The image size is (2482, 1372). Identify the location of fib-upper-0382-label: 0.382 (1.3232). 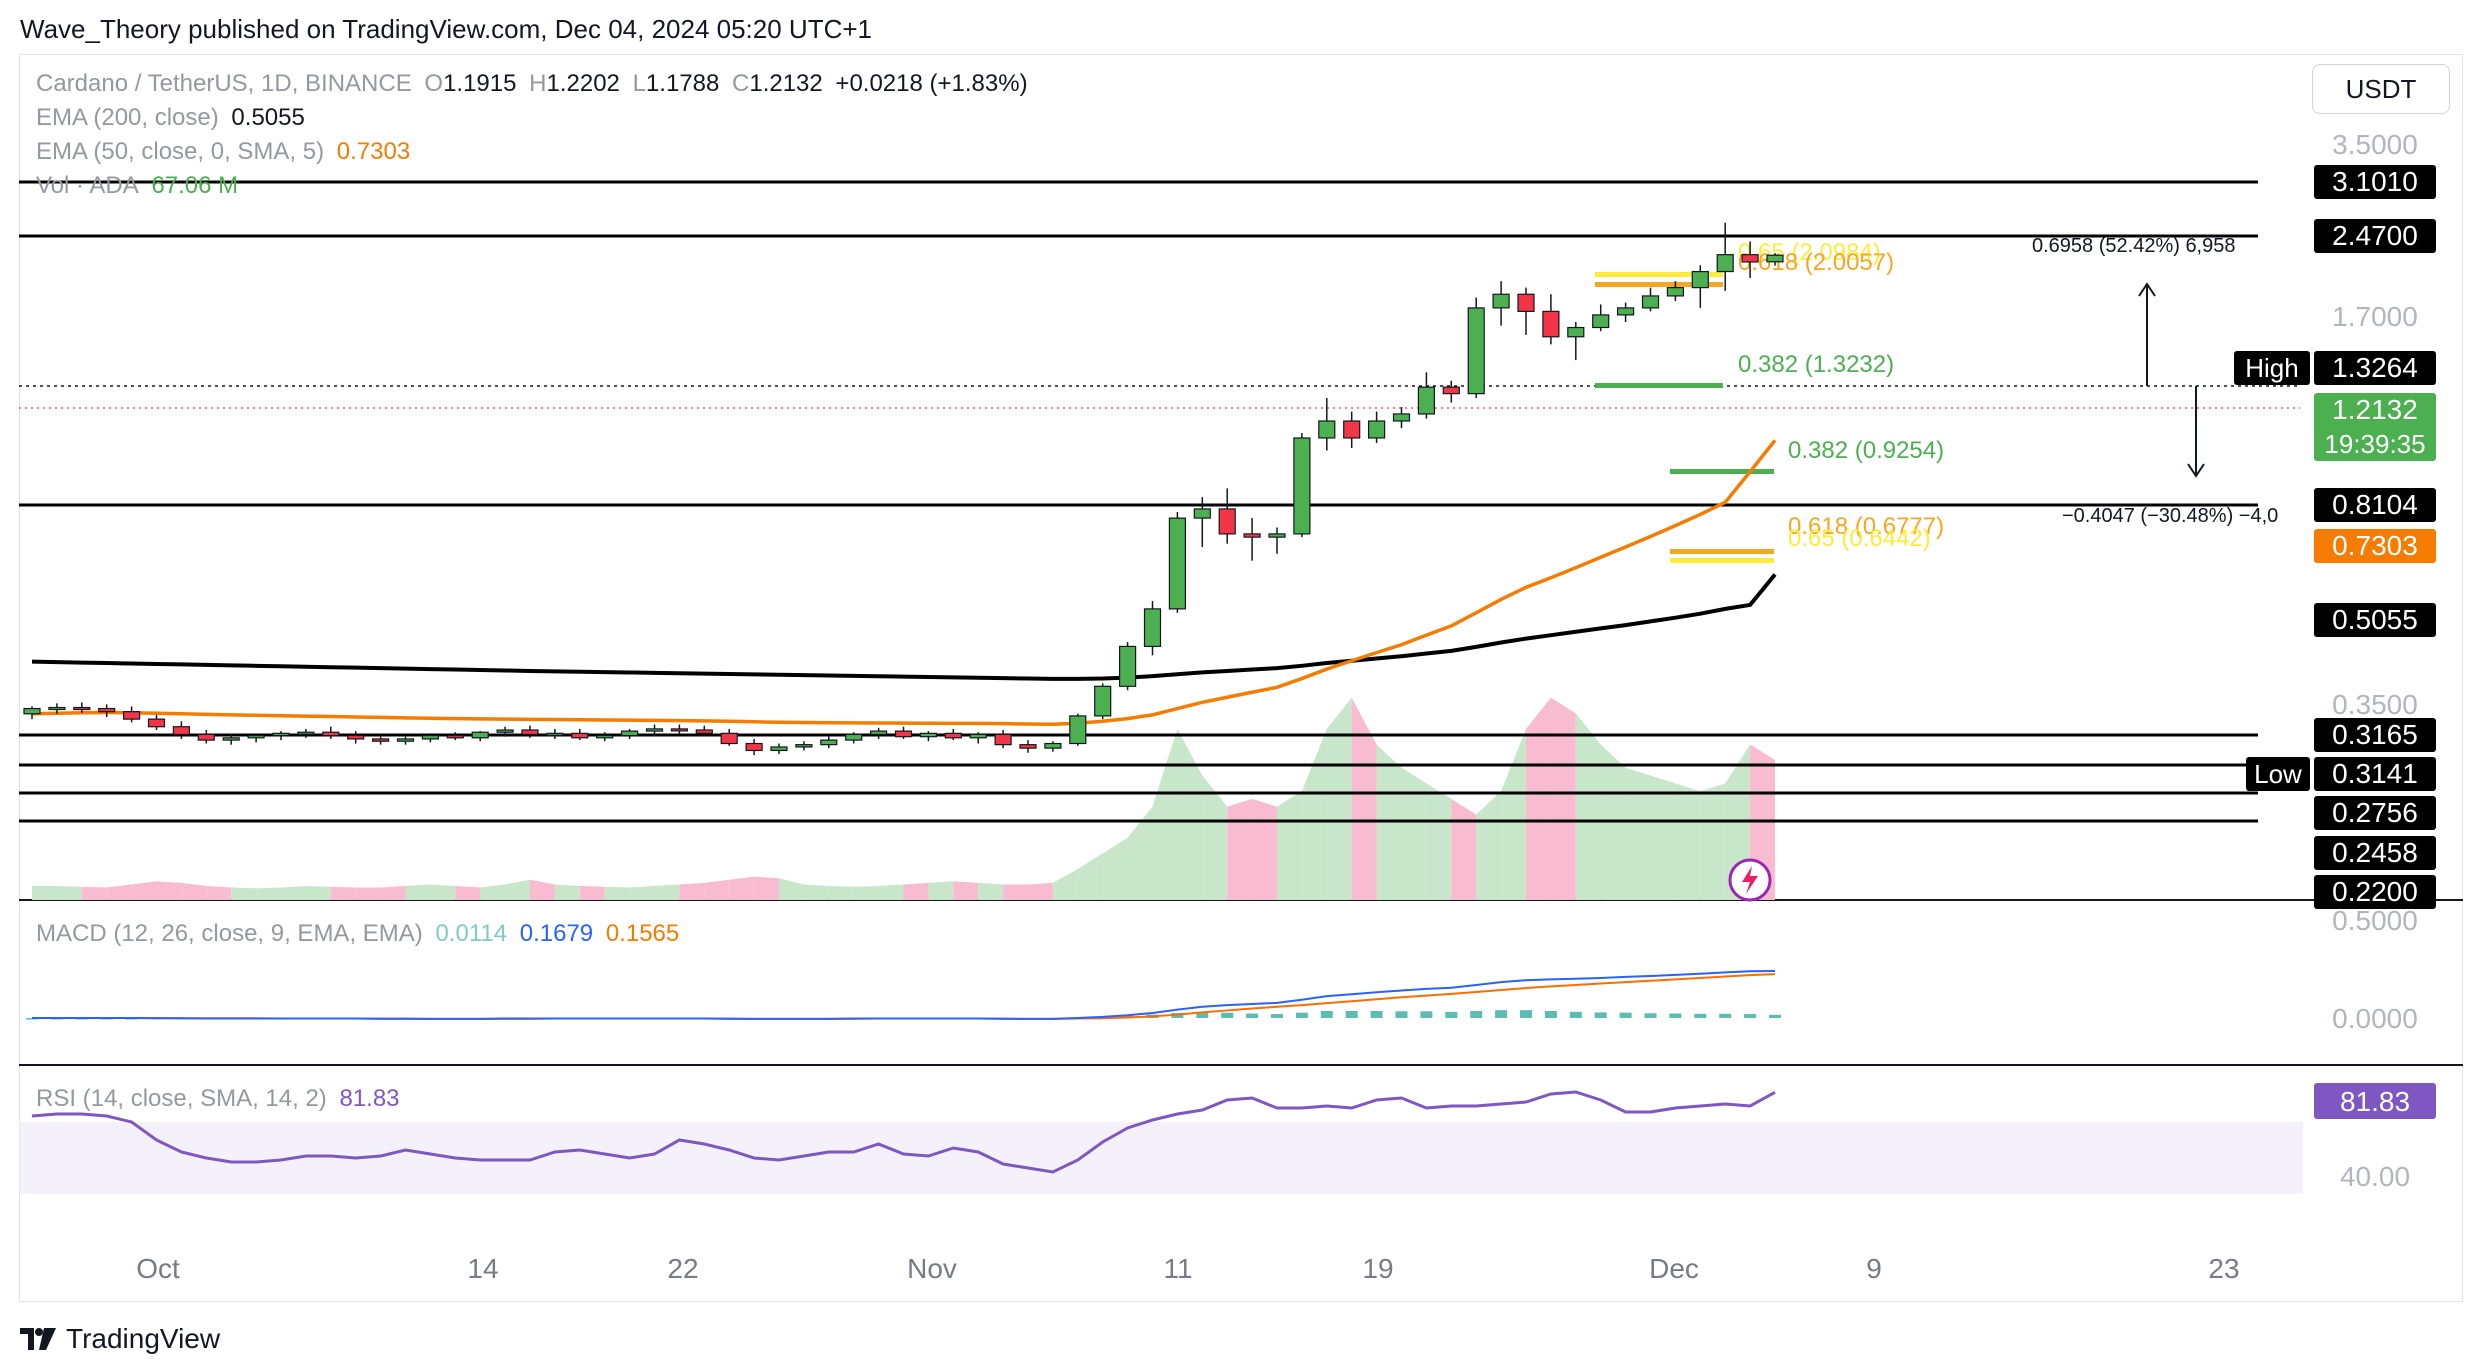
(1816, 364).